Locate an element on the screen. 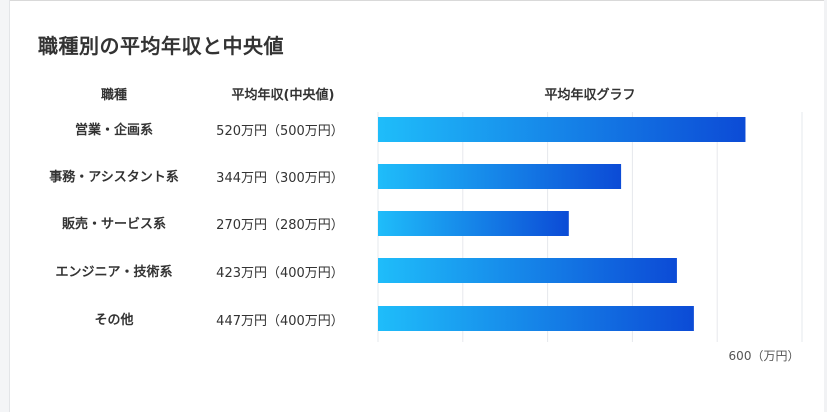 The width and height of the screenshot is (827, 412). row-label-office: 事務・アシスタント系 is located at coordinates (114, 177).